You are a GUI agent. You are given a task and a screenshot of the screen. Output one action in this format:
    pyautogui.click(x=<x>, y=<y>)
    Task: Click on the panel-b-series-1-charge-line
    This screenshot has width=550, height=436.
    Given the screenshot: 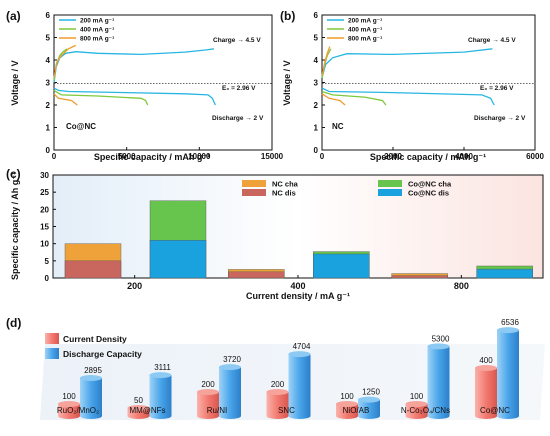 What is the action you would take?
    pyautogui.click(x=407, y=63)
    